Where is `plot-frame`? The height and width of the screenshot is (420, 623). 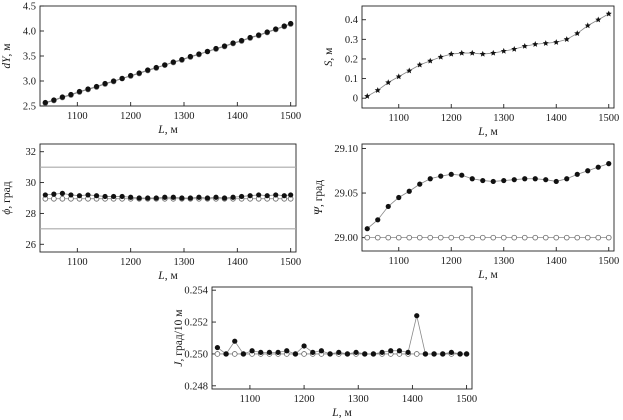 plot-frame is located at coordinates (168, 198).